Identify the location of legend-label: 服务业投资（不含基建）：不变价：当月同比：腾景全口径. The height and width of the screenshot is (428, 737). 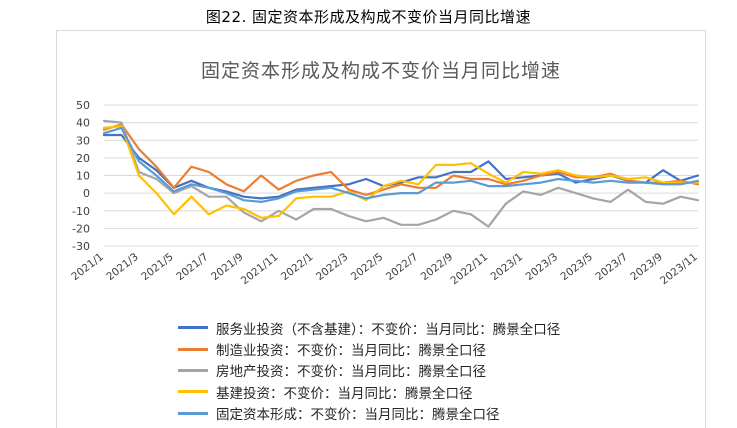
(388, 329).